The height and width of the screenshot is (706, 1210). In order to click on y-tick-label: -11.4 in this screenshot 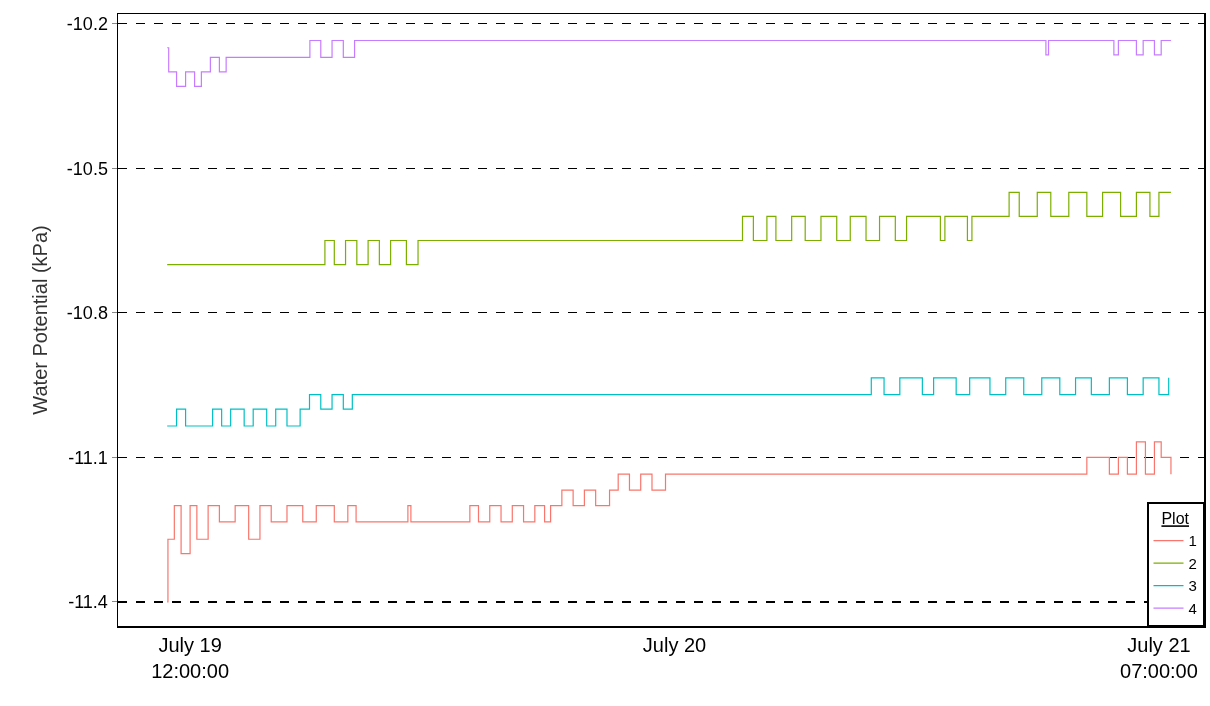, I will do `click(88, 602)`.